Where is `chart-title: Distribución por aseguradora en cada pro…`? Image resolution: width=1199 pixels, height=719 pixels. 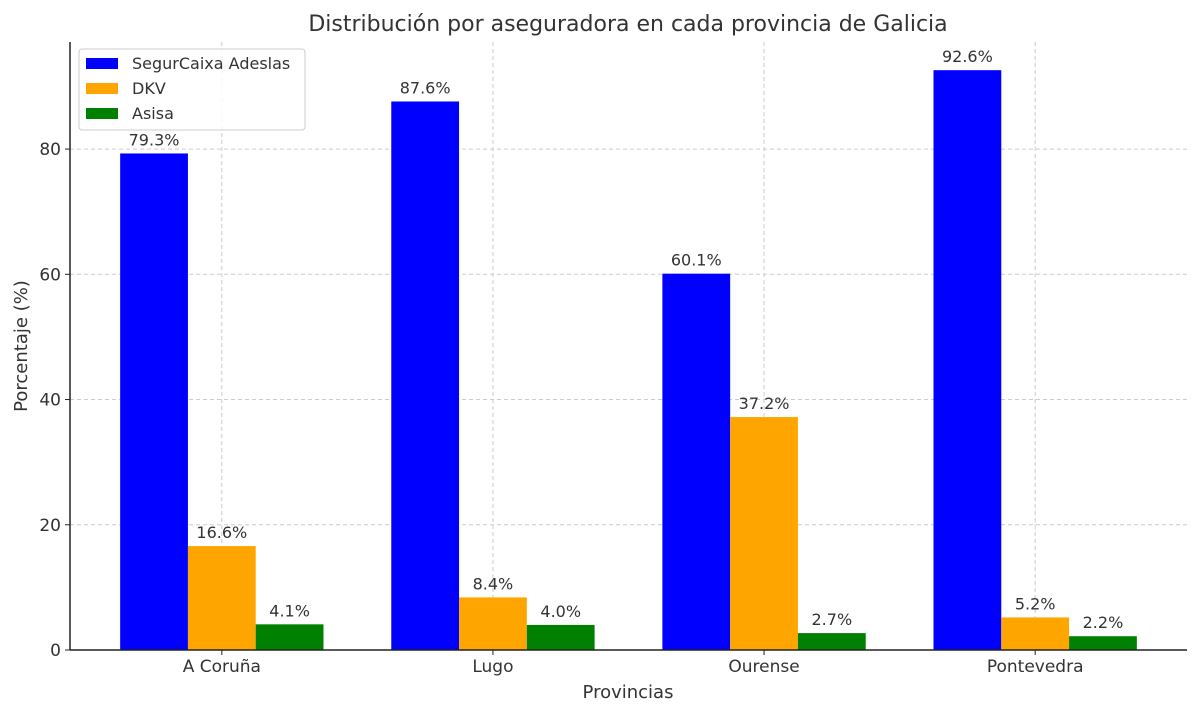
chart-title: Distribución por aseguradora en cada pro… is located at coordinates (627, 24).